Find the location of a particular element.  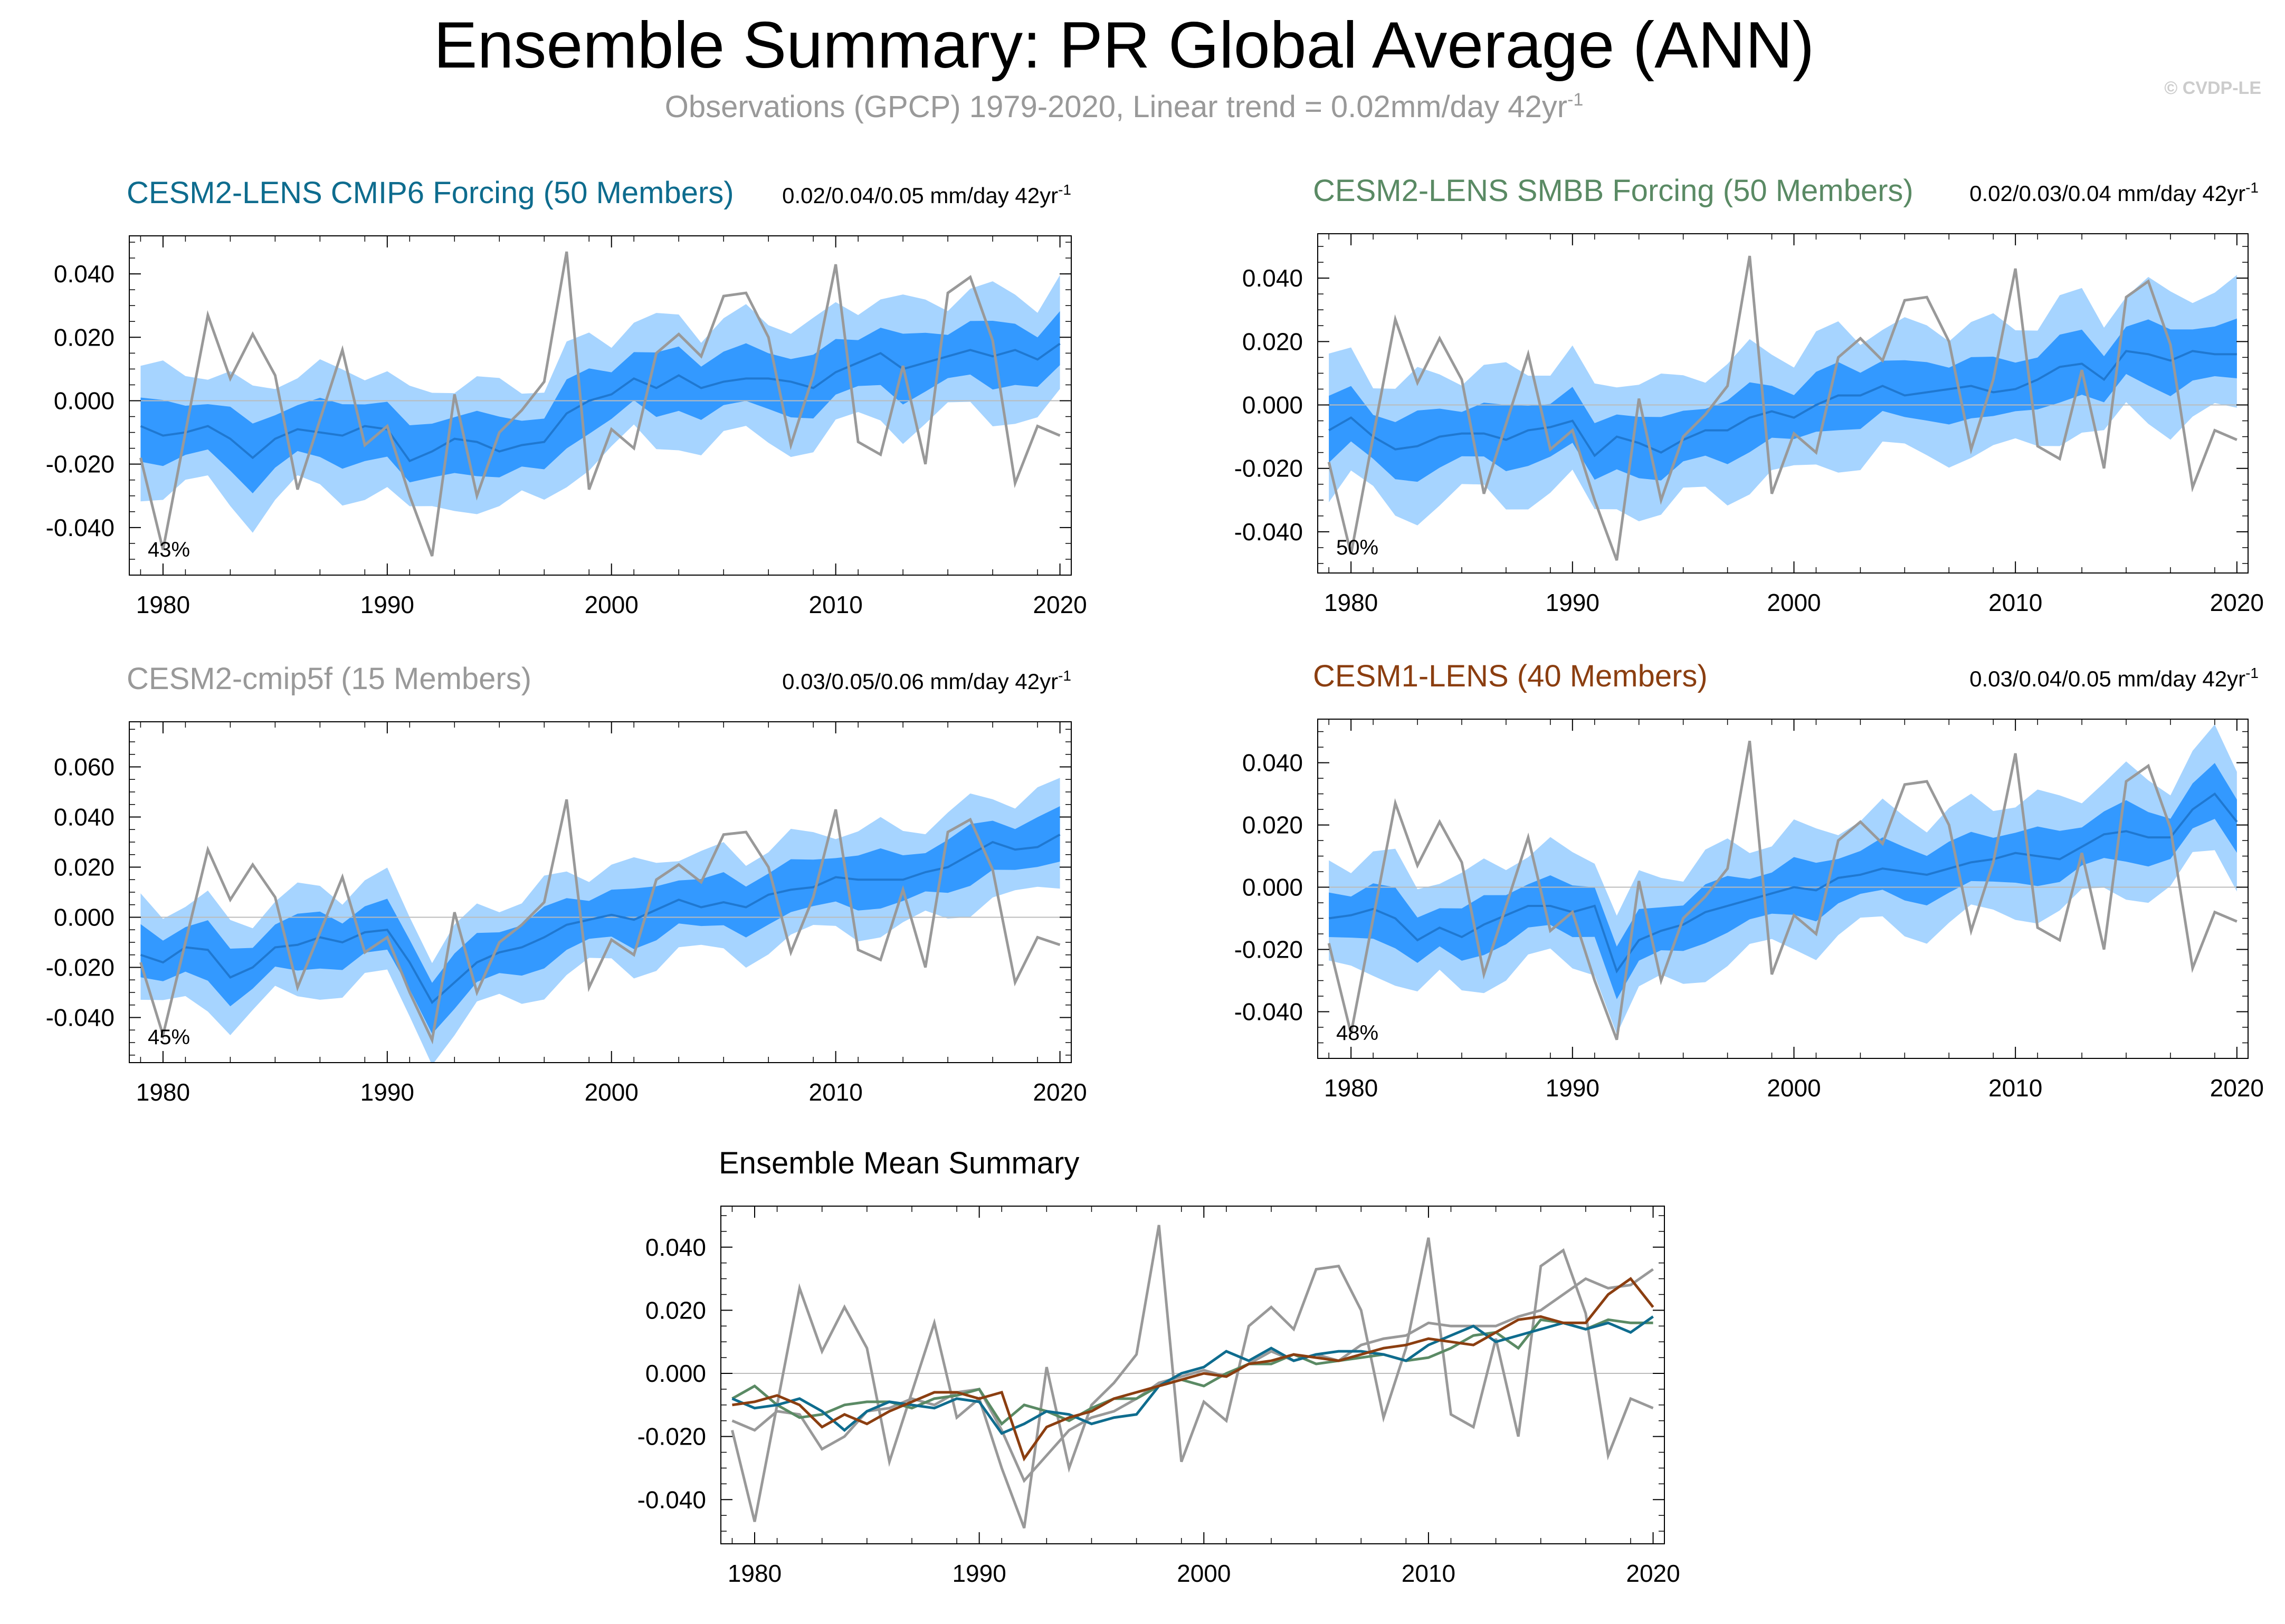

inner-band-cmip5f is located at coordinates (600, 920).